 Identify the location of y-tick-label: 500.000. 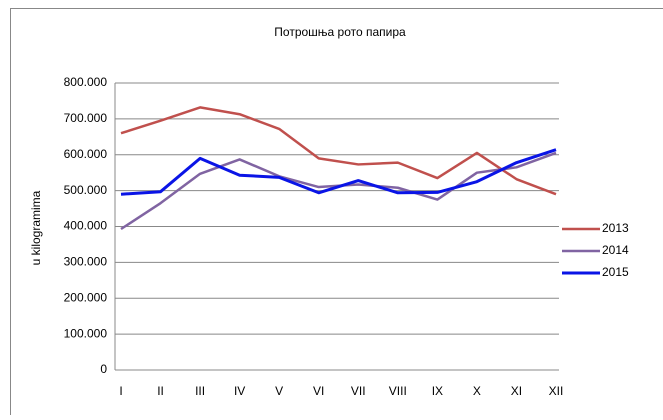
(86, 190).